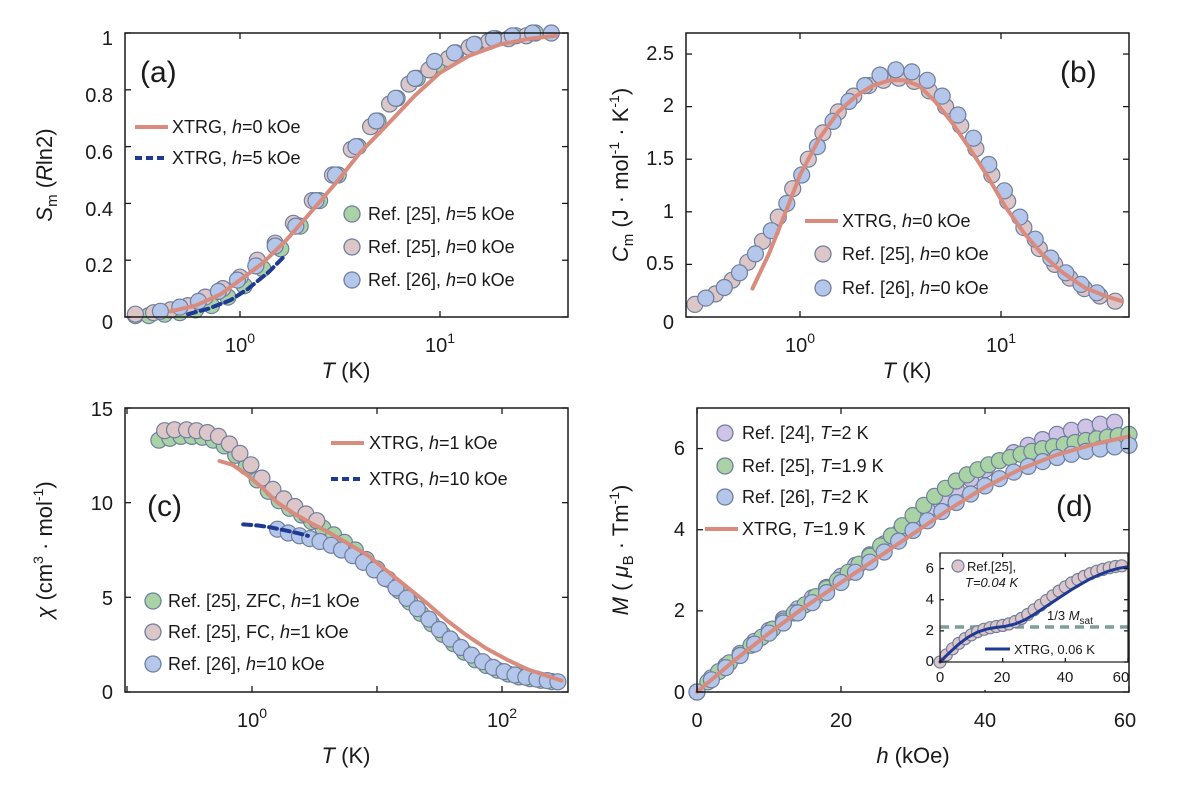 The image size is (1200, 785). I want to click on panel-c-legend-xtrg10: XTRG, h=10 kOe, so click(438, 479).